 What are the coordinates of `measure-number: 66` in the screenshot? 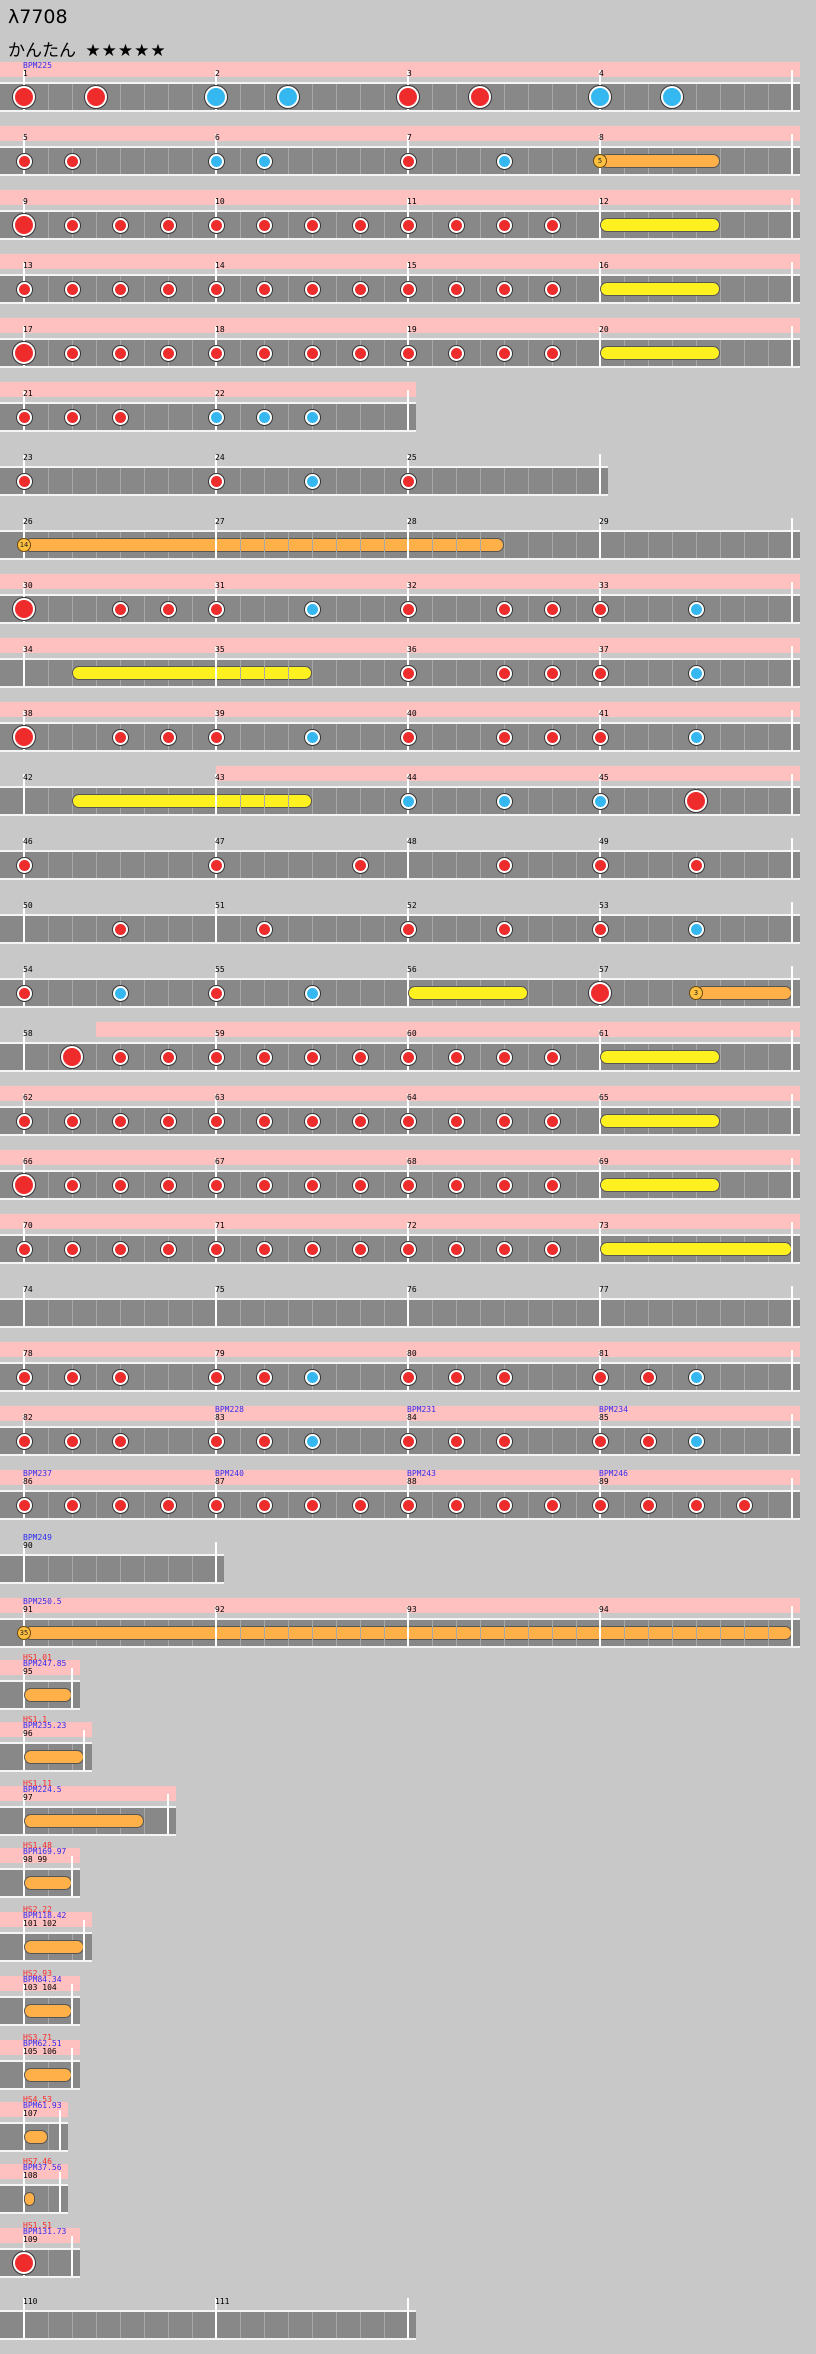 It's located at (28, 1161).